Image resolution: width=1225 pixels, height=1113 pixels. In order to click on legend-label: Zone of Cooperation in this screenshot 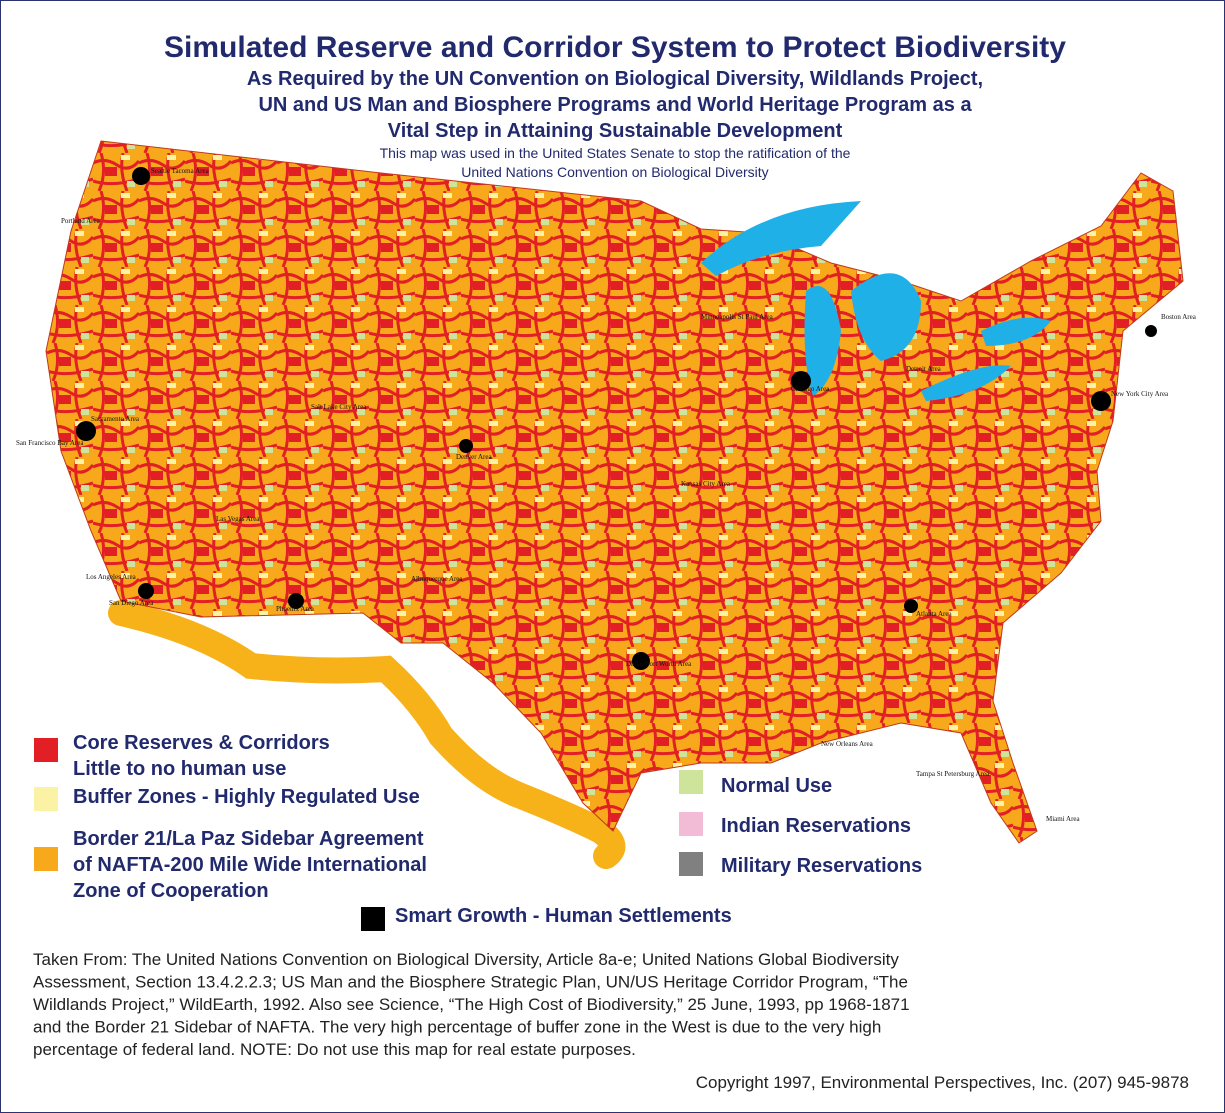, I will do `click(171, 891)`.